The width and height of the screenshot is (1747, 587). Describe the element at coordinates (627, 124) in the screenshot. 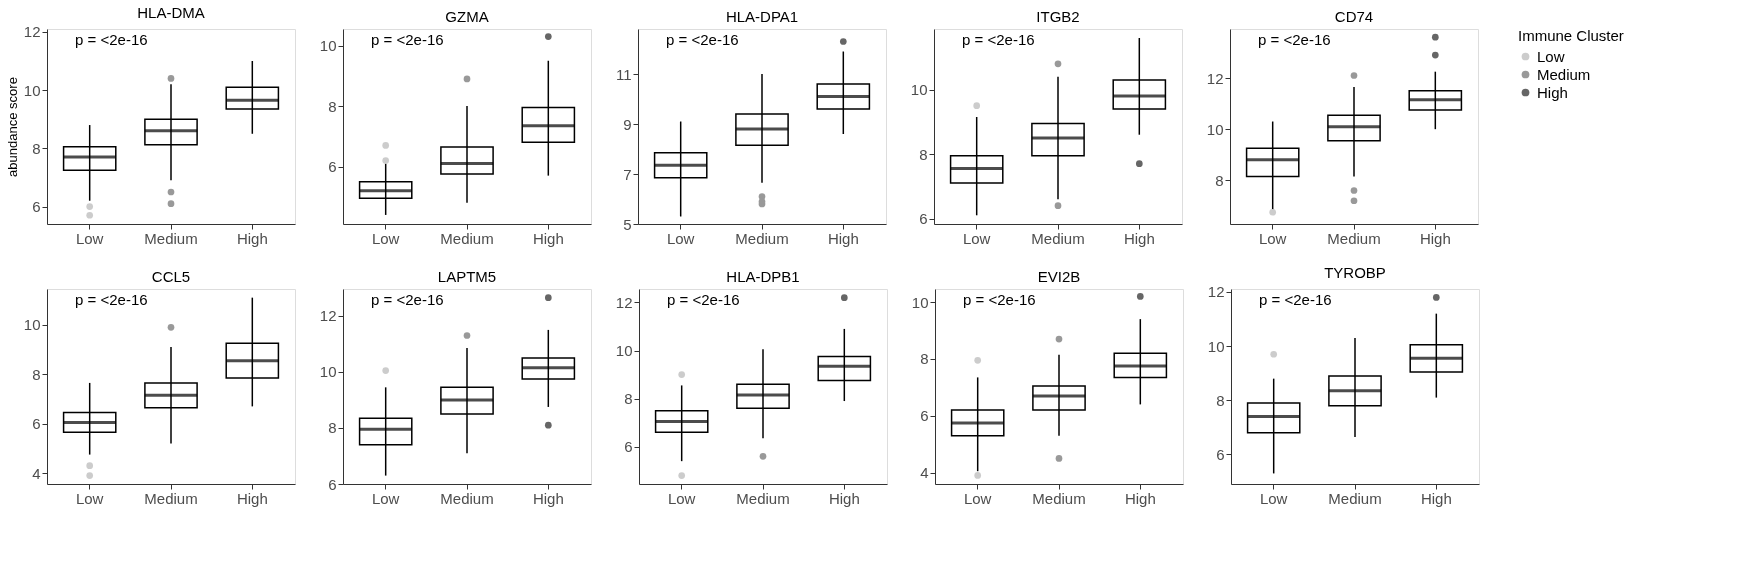

I see `y-tick-label: 9` at that location.